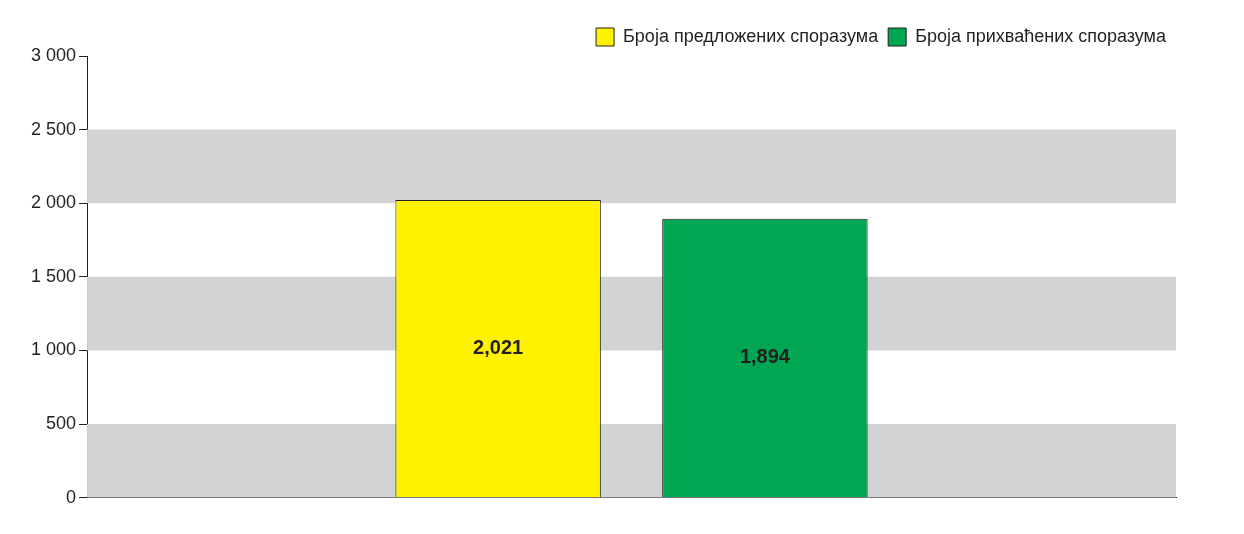 This screenshot has width=1244, height=534. What do you see at coordinates (765, 356) in the screenshot?
I see `data-label: 1,894` at bounding box center [765, 356].